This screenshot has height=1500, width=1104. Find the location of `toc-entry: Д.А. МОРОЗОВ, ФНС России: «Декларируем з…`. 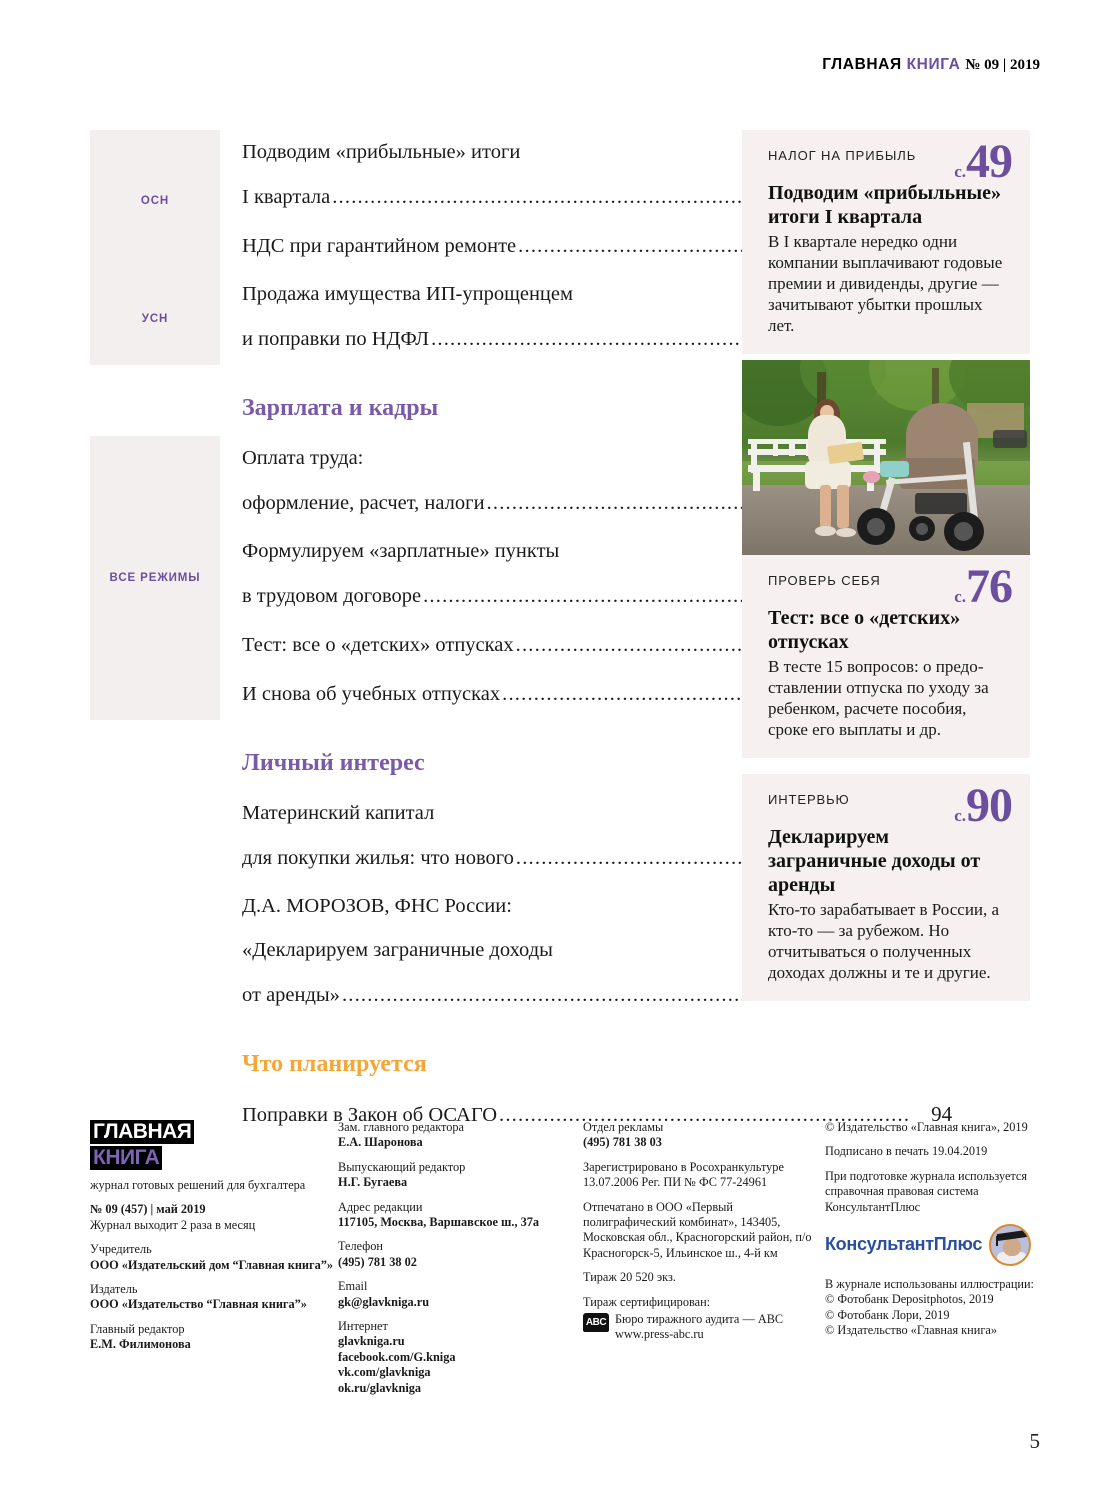

toc-entry: Д.А. МОРОЗОВ, ФНС России: «Декларируем з… is located at coordinates (605, 950).